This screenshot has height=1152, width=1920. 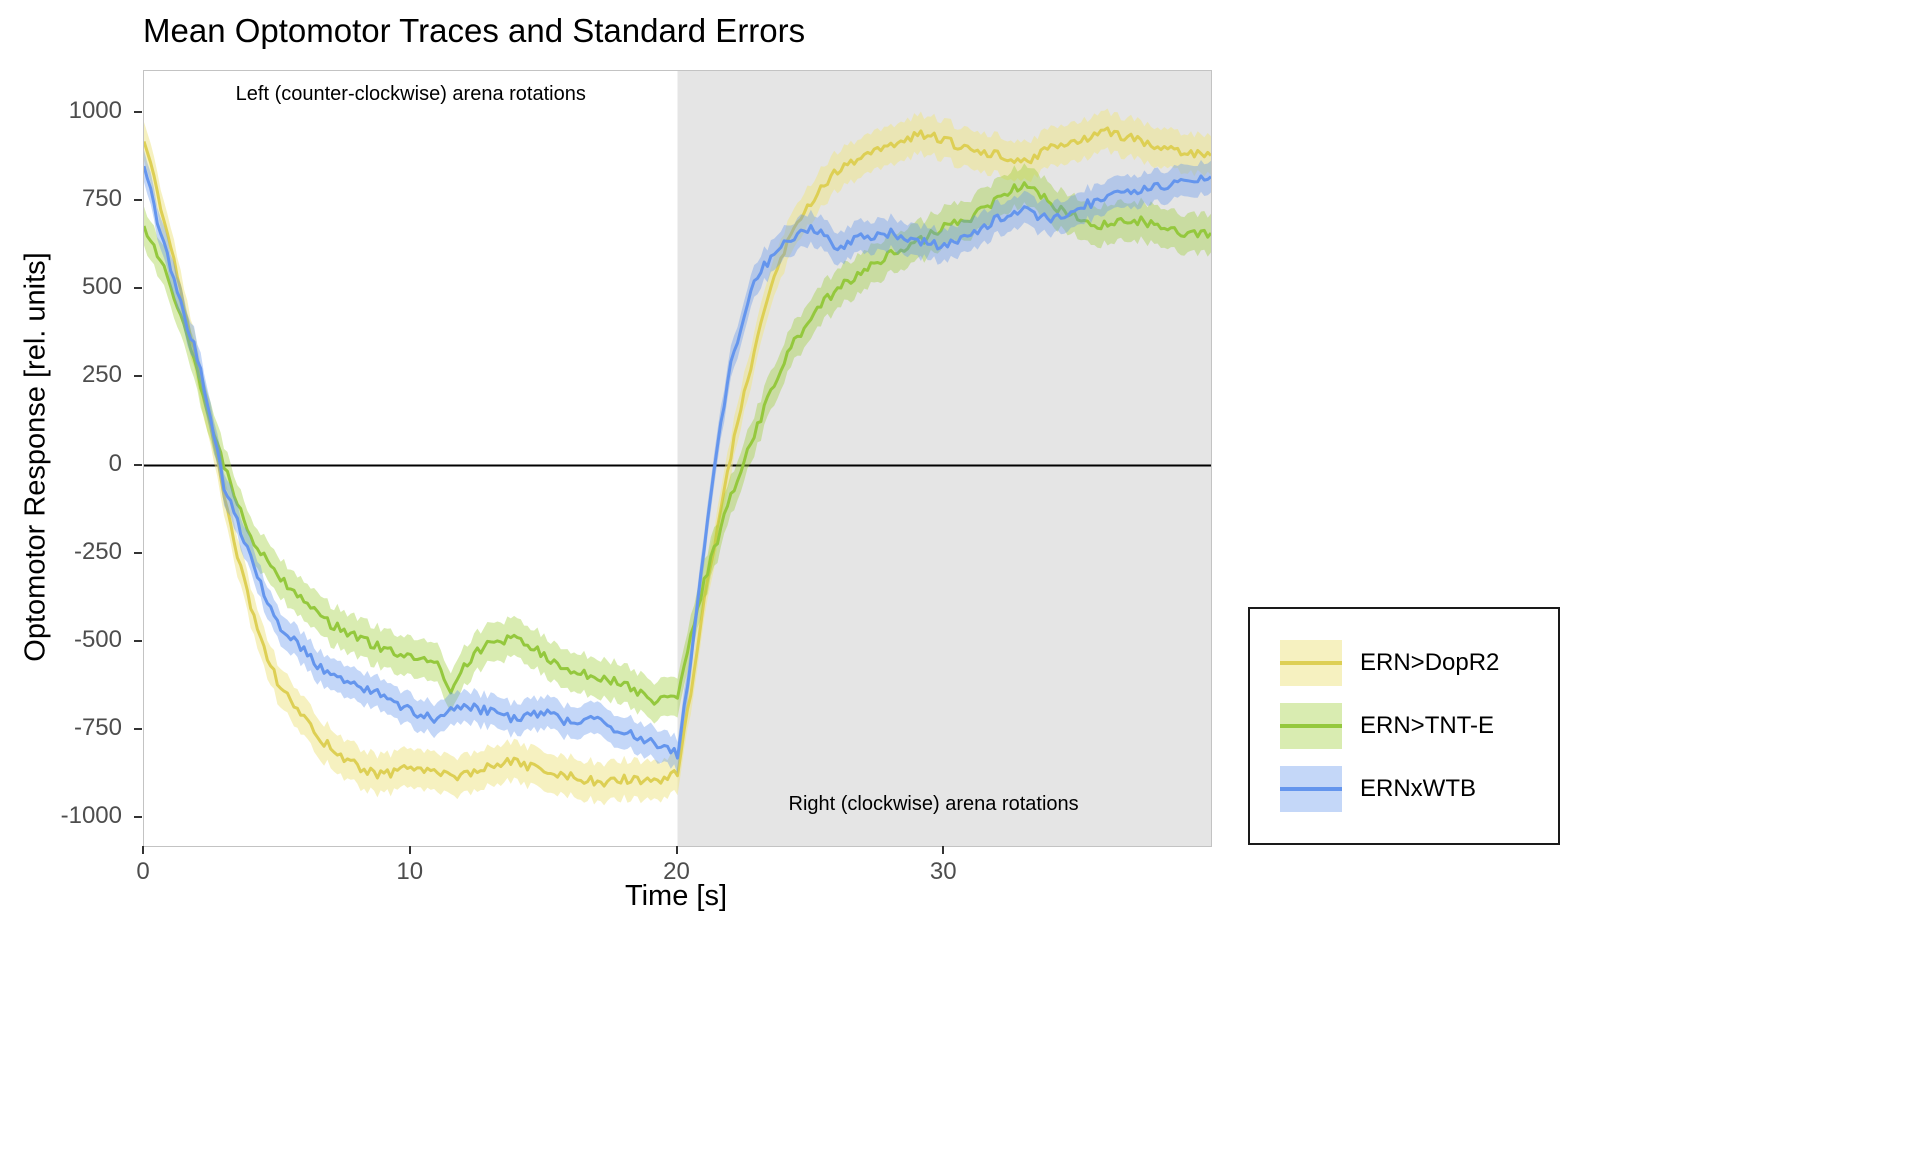 I want to click on y-tick-label: -500, so click(x=97, y=639).